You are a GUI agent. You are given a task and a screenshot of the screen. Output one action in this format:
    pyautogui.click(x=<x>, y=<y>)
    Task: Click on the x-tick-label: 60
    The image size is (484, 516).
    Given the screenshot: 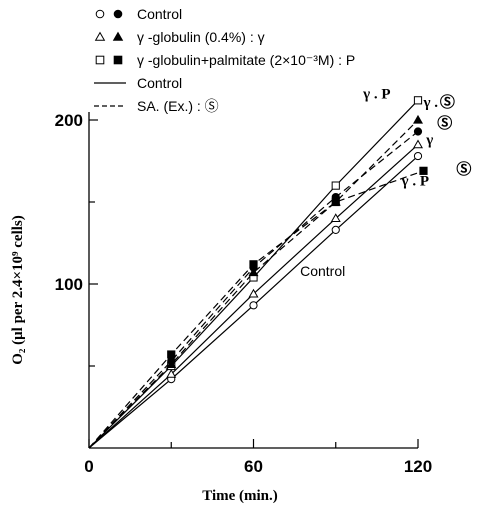 What is the action you would take?
    pyautogui.click(x=253, y=466)
    